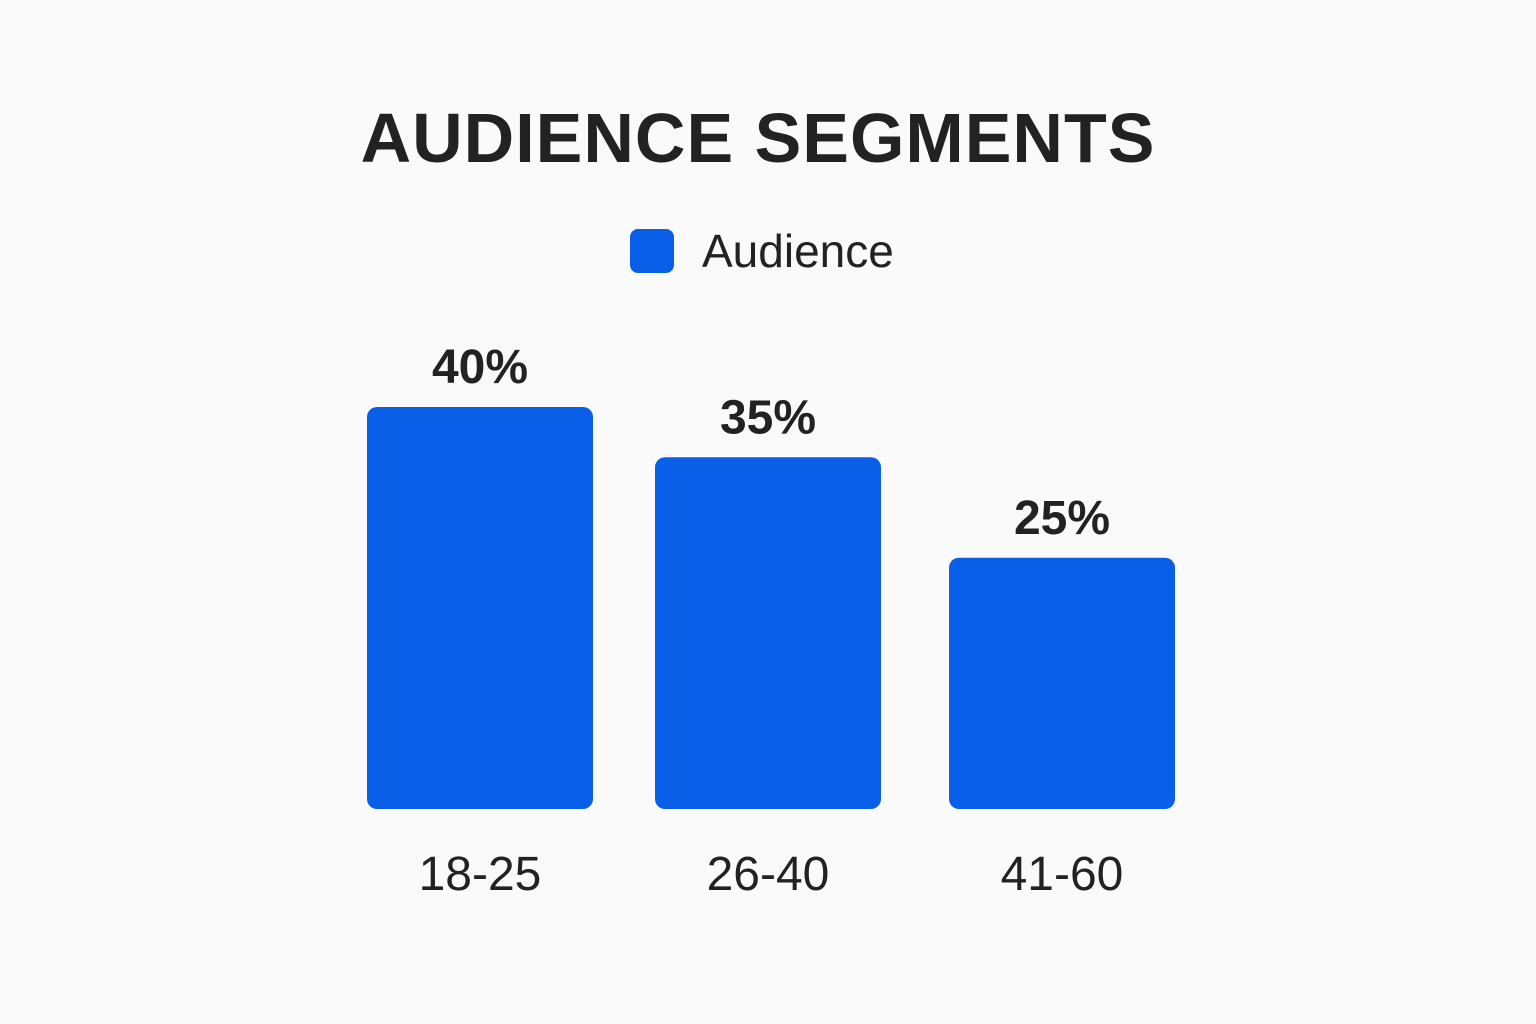  Describe the element at coordinates (1062, 874) in the screenshot. I see `category-label-41-60: 41-60` at that location.